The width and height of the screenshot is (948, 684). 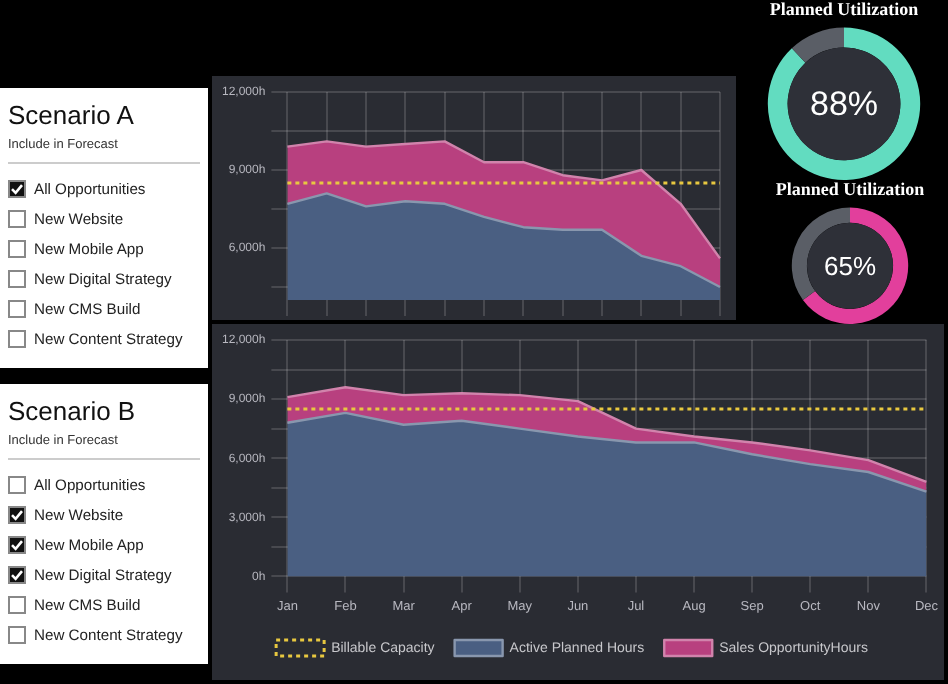 I want to click on data-label: 88%, so click(x=844, y=104).